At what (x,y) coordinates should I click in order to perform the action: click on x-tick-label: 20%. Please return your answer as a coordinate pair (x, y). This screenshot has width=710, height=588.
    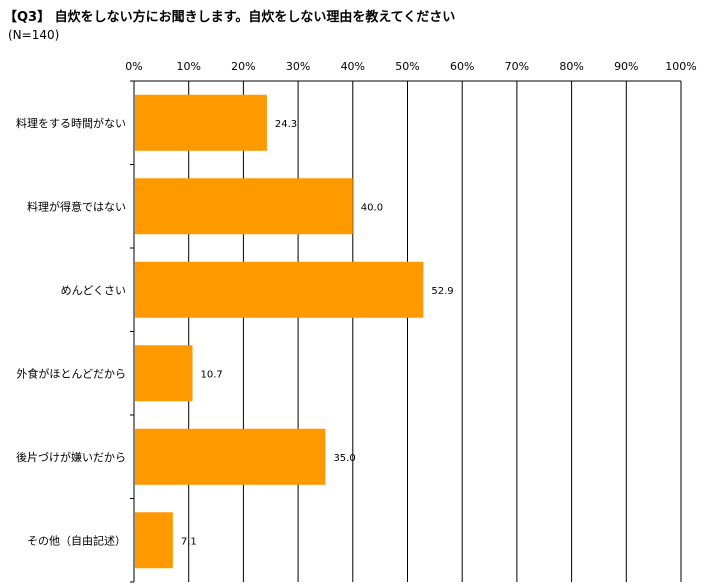
    Looking at the image, I should click on (243, 66).